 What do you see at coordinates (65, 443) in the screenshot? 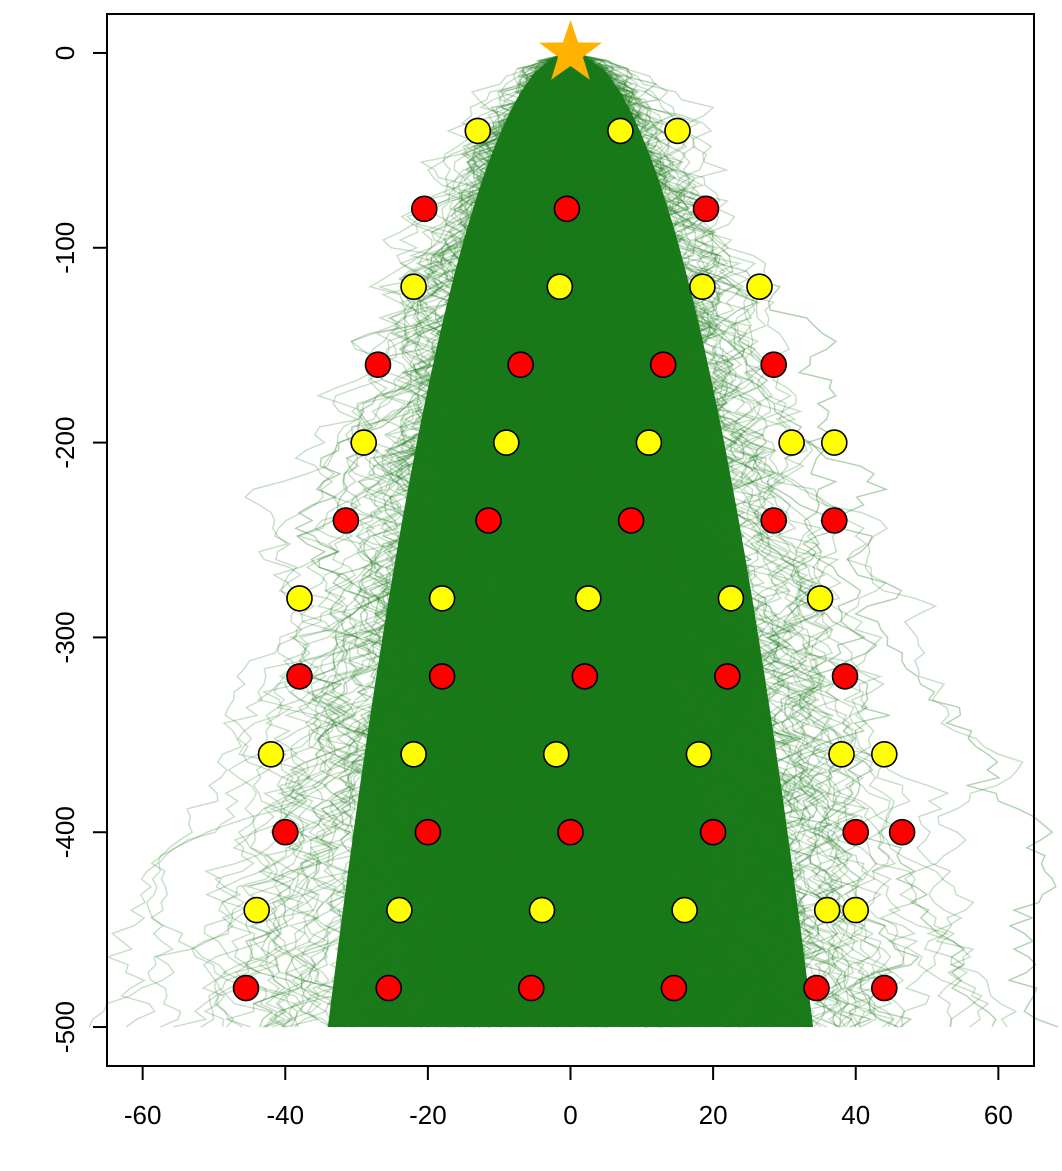
I see `y-tick-label: -200` at bounding box center [65, 443].